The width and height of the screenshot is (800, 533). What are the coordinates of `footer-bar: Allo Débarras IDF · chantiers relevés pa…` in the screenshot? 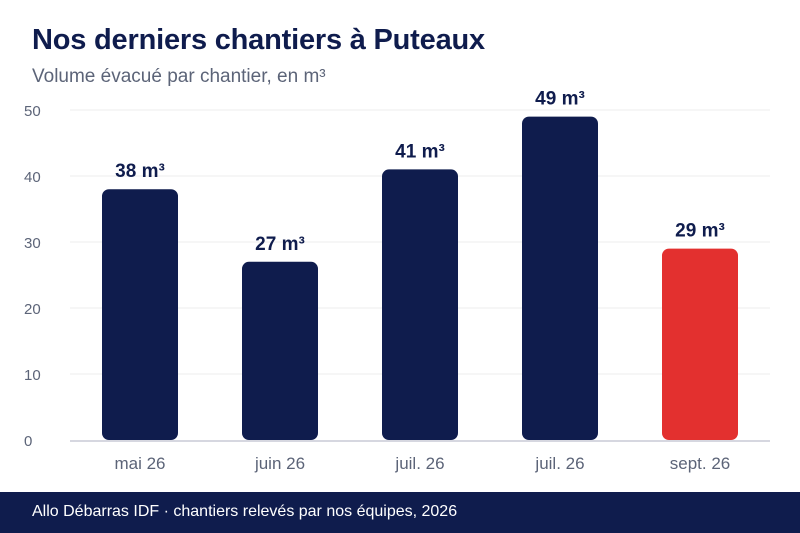 It's located at (400, 512).